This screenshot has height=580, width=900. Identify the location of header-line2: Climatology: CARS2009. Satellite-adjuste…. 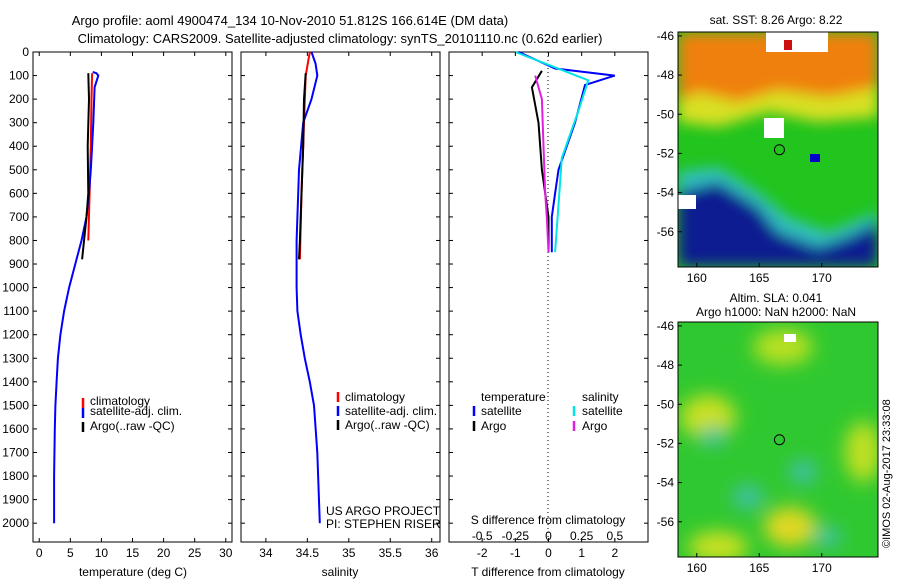
(340, 38).